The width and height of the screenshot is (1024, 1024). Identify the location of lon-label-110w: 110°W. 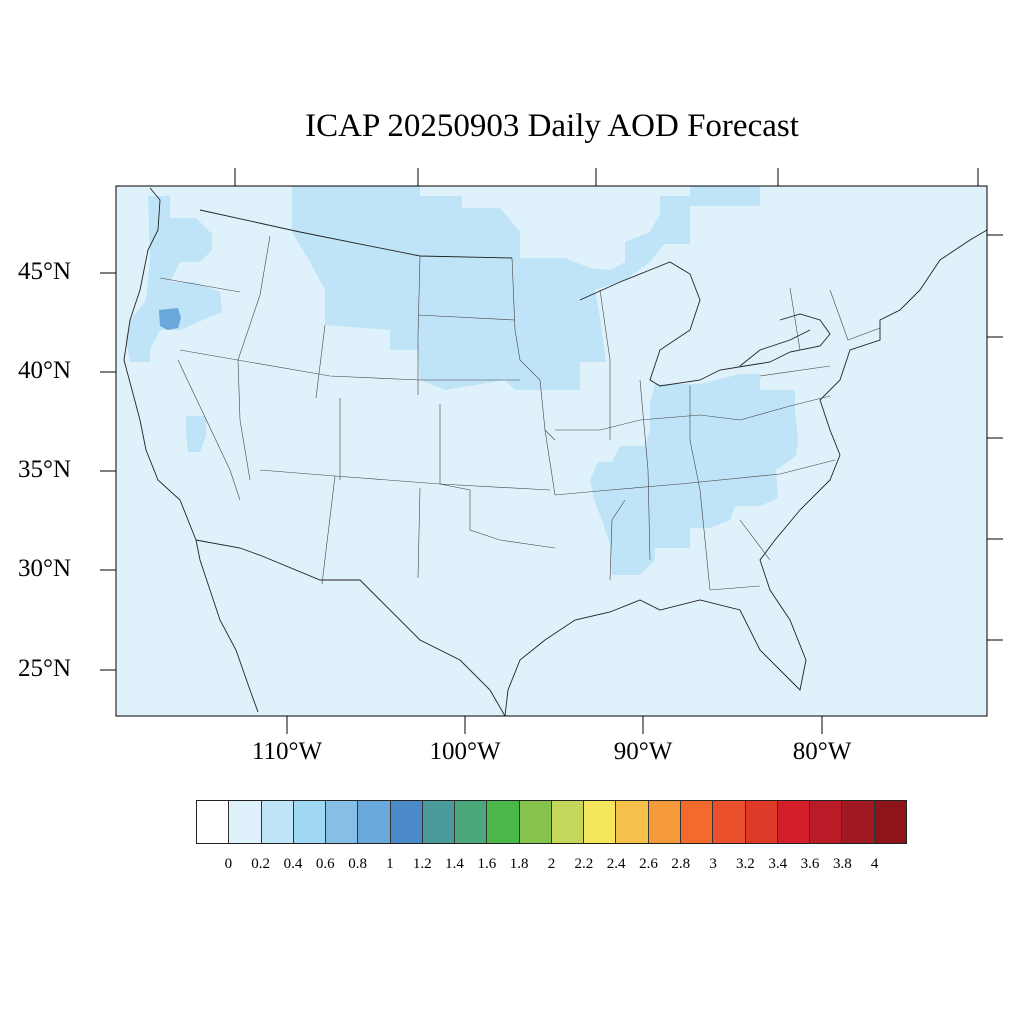
(287, 751).